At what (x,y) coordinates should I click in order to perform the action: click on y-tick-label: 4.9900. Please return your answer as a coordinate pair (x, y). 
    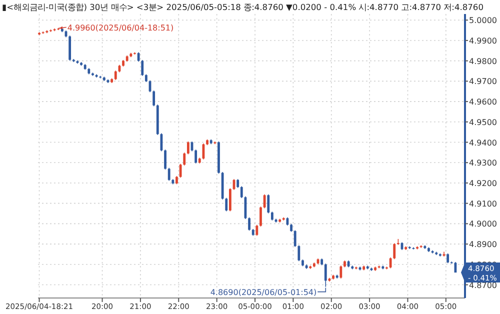
    Looking at the image, I should click on (483, 41).